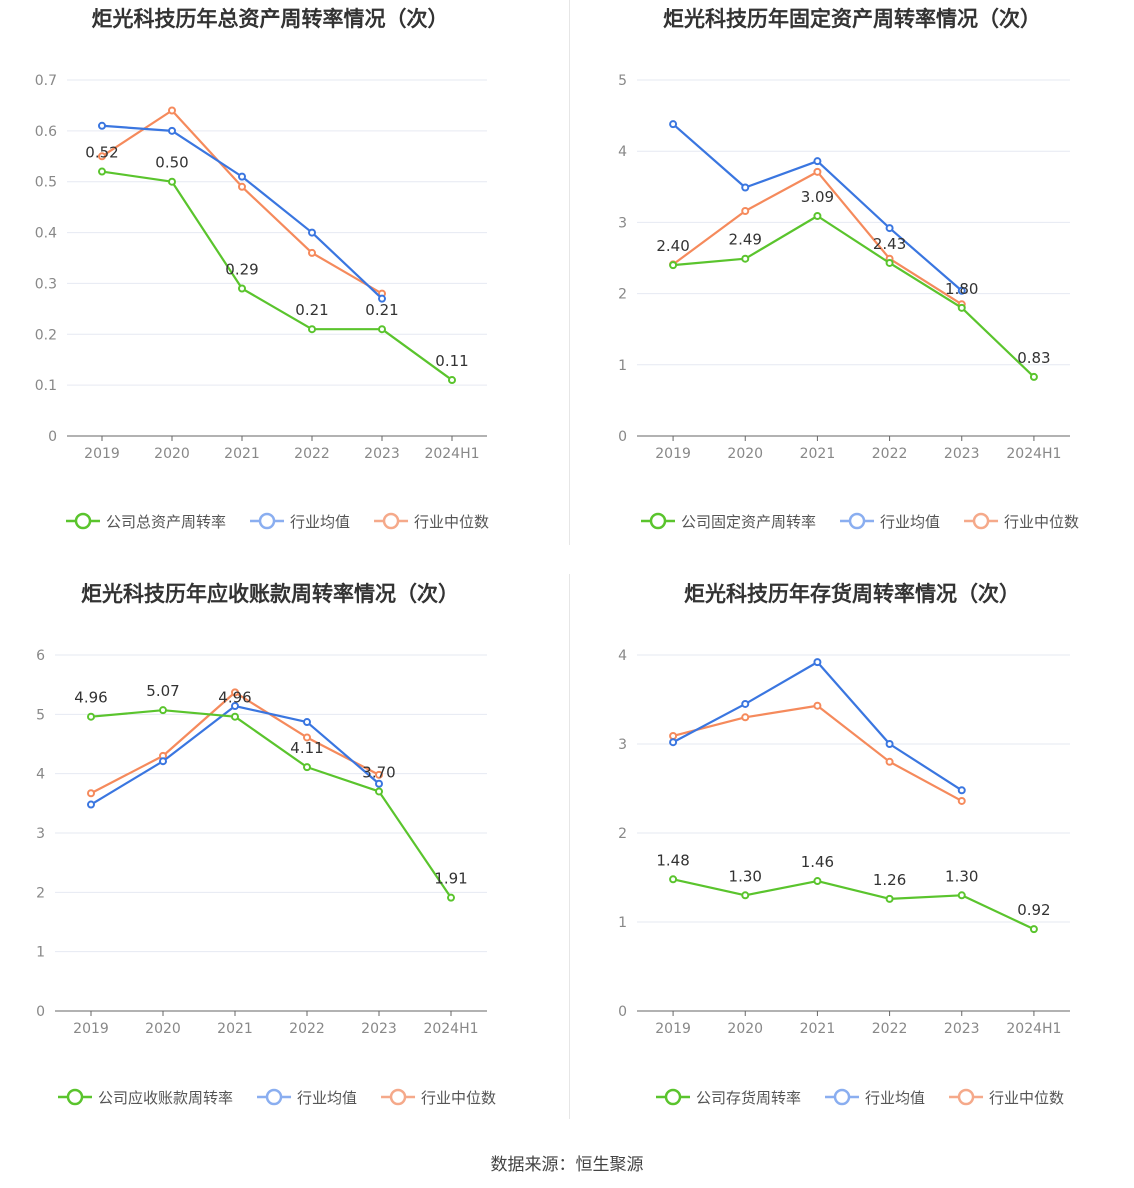 This screenshot has height=1188, width=1134. What do you see at coordinates (165, 1098) in the screenshot?
I see `legend-label: 公司应收账款周转率` at bounding box center [165, 1098].